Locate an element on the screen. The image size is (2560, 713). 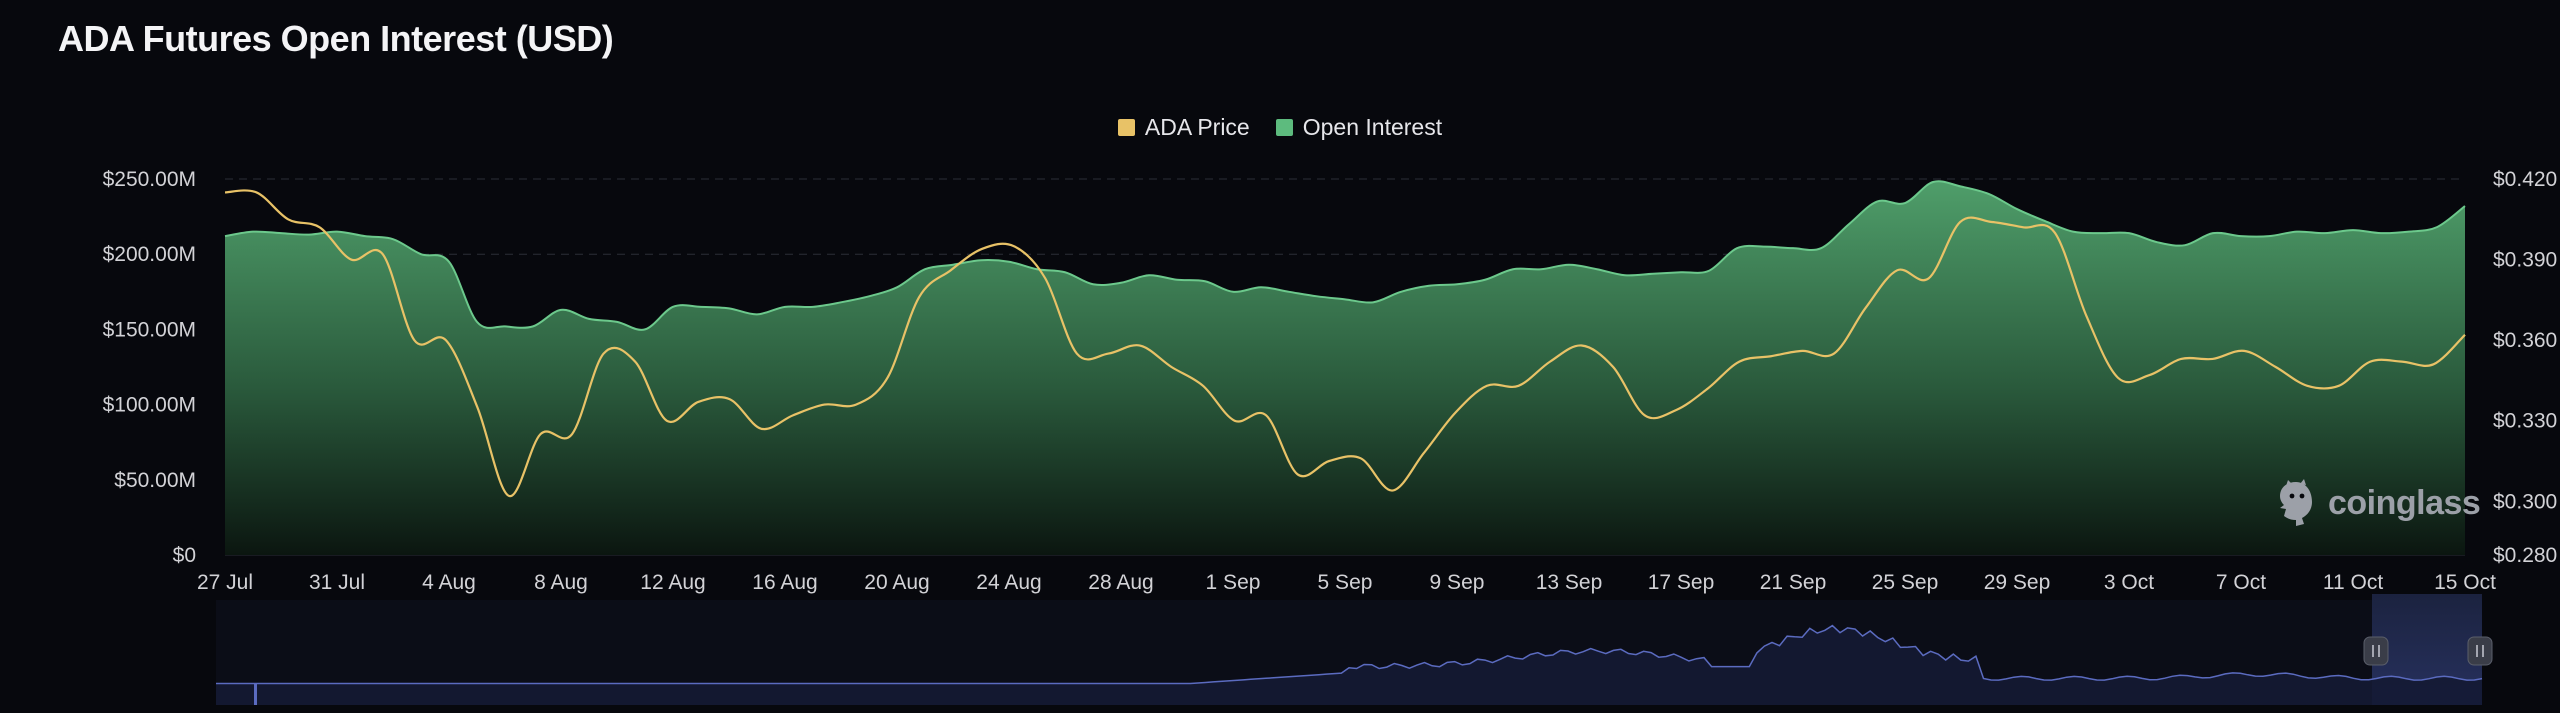
x-tick-label: 12 Aug is located at coordinates (672, 582).